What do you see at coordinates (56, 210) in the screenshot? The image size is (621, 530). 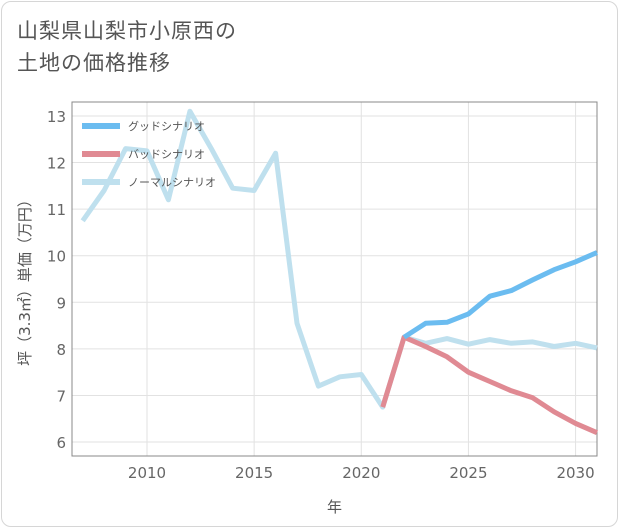 I see `y-tick-label: 11` at bounding box center [56, 210].